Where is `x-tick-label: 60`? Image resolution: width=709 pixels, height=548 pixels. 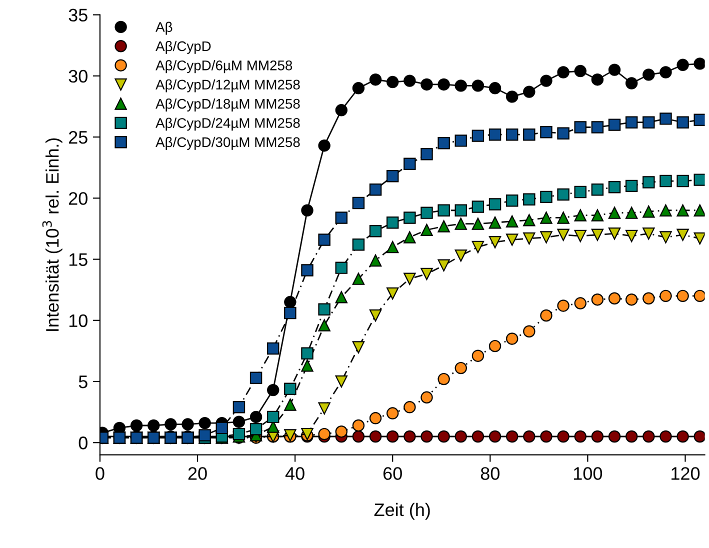
x-tick-label: 60 is located at coordinates (392, 473).